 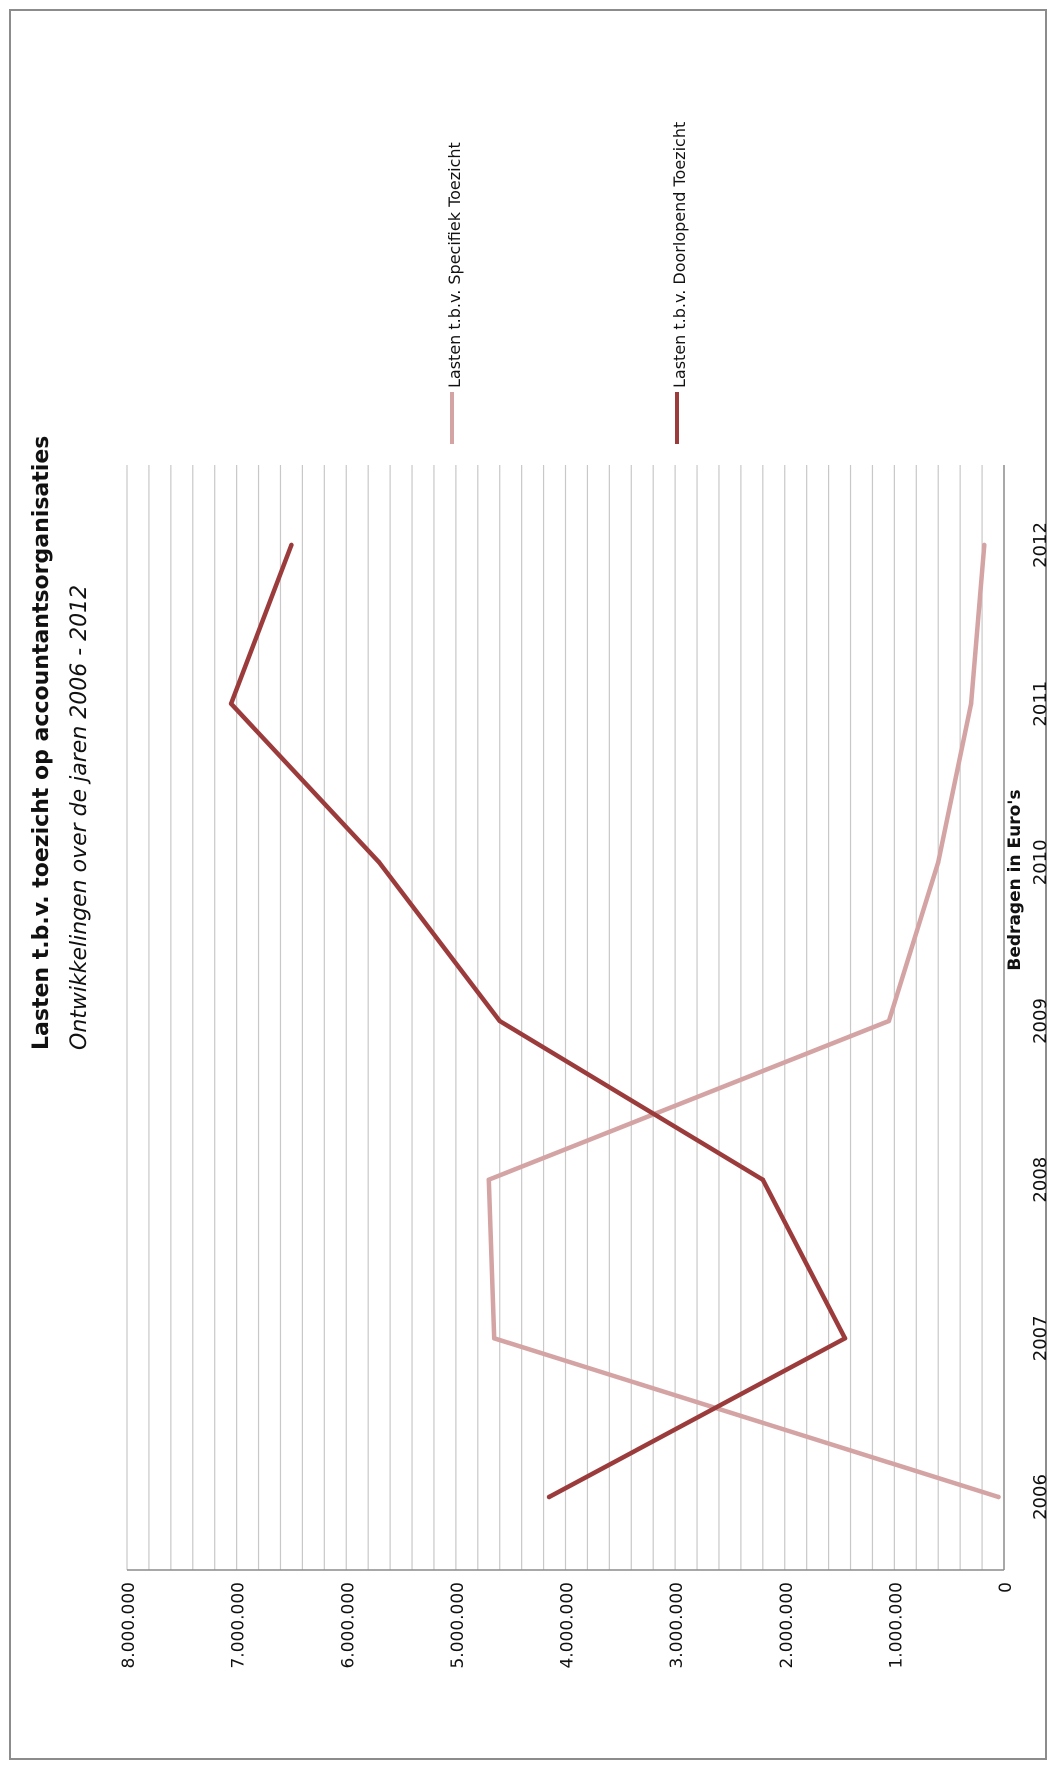 What do you see at coordinates (1040, 1180) in the screenshot?
I see `x-tick-label: 2008` at bounding box center [1040, 1180].